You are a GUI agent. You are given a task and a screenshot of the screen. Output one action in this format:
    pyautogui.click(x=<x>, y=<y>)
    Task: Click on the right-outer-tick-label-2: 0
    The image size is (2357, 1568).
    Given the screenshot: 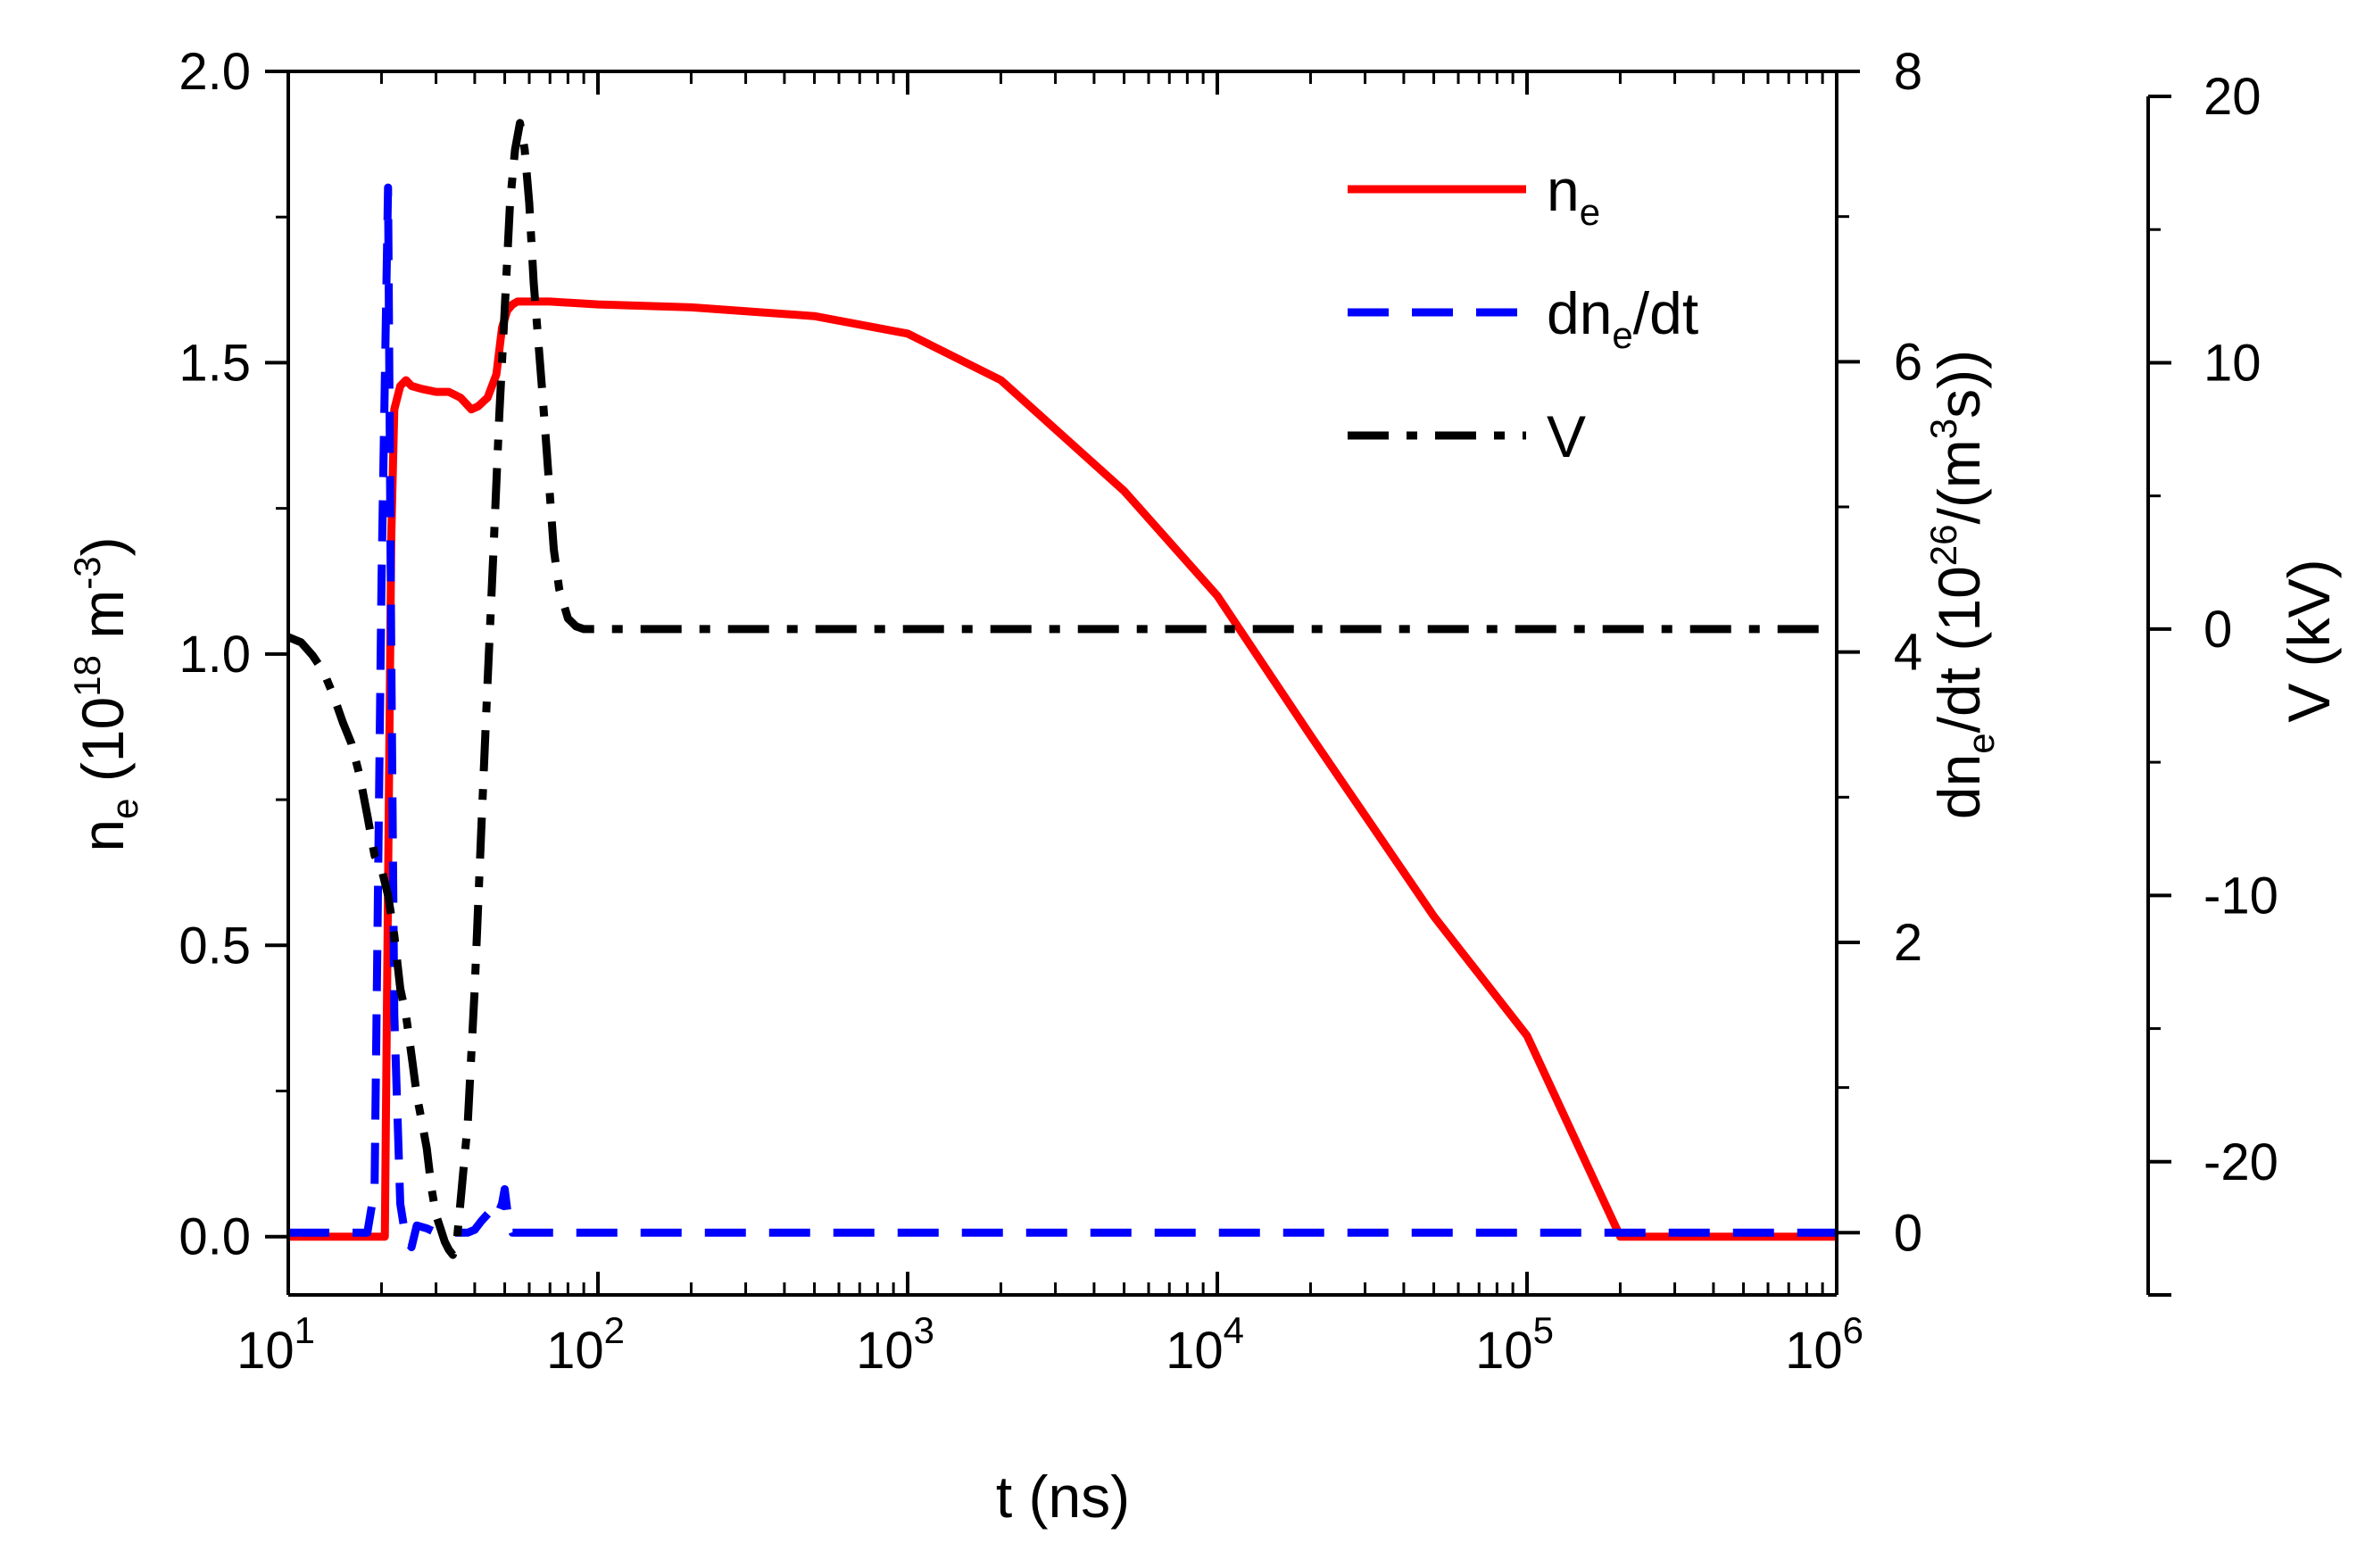 What is the action you would take?
    pyautogui.click(x=2217, y=630)
    